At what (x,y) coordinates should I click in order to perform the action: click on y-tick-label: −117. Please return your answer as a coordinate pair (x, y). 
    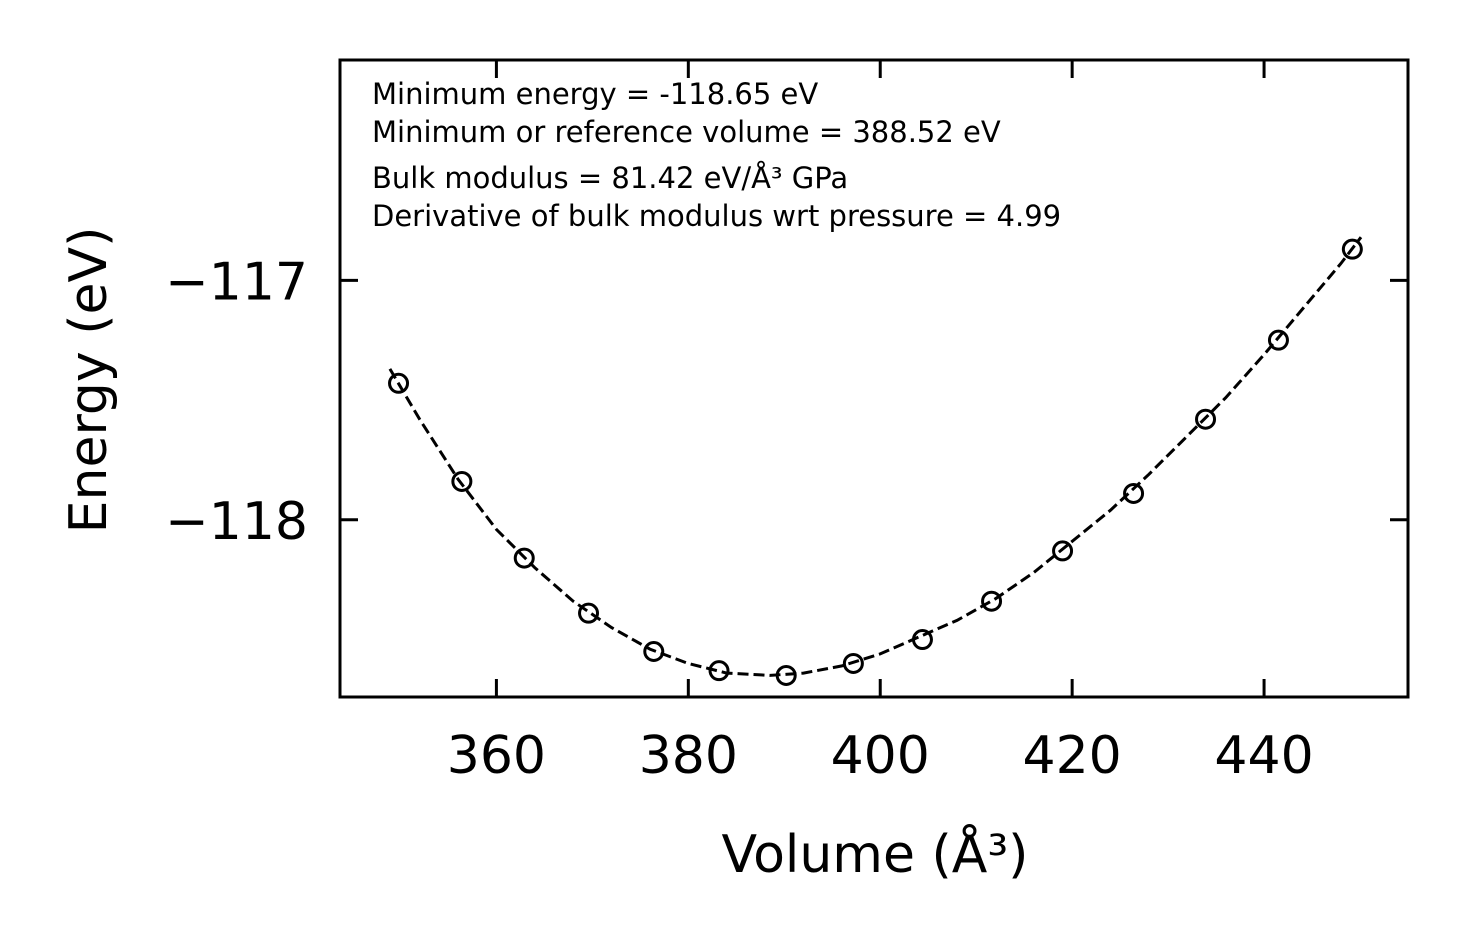
    Looking at the image, I should click on (236, 282).